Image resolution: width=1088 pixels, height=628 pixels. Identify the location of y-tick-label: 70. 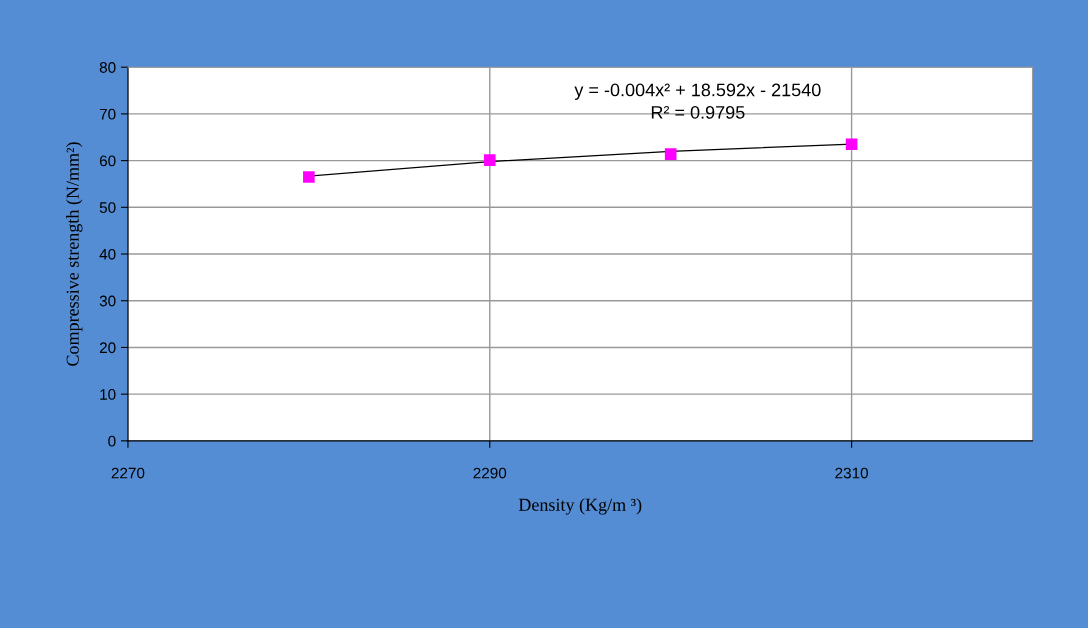
(107, 114).